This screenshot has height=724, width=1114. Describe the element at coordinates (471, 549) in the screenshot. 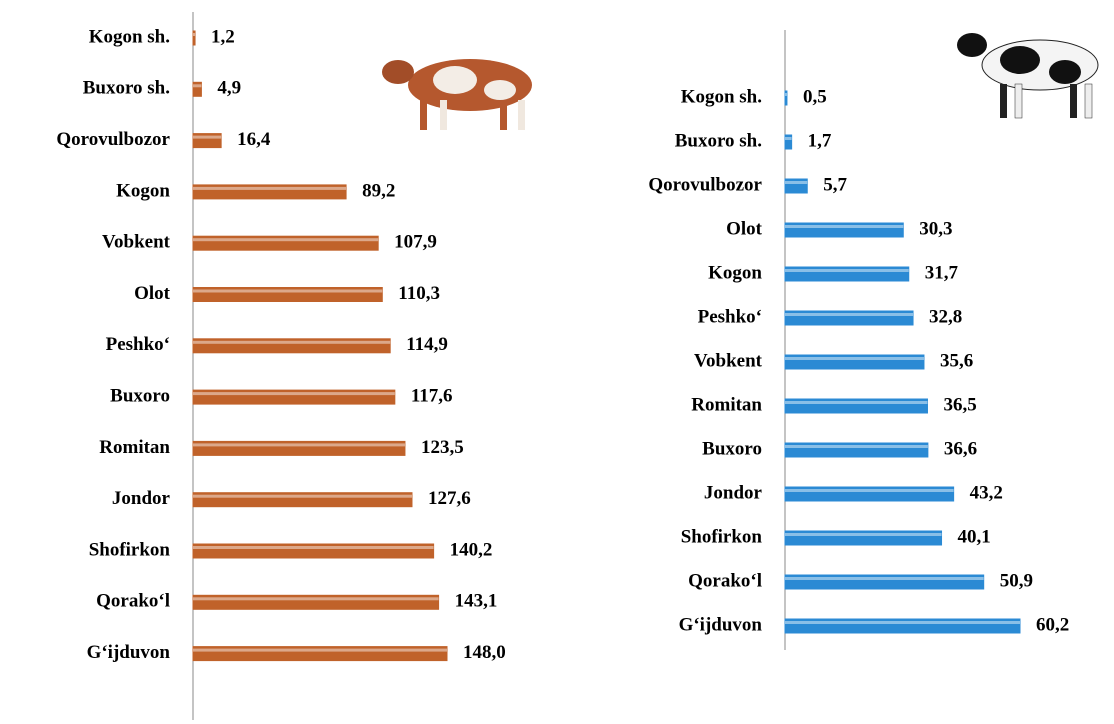

I see `value-label: 140,2` at that location.